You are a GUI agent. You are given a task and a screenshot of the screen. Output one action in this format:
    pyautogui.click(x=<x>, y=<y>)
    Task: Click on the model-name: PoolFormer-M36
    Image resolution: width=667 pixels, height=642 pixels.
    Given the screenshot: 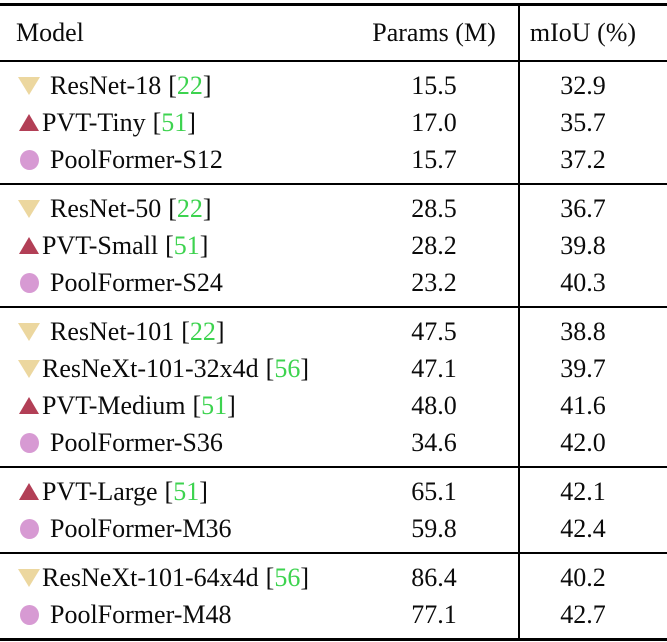 What is the action you would take?
    pyautogui.click(x=141, y=528)
    